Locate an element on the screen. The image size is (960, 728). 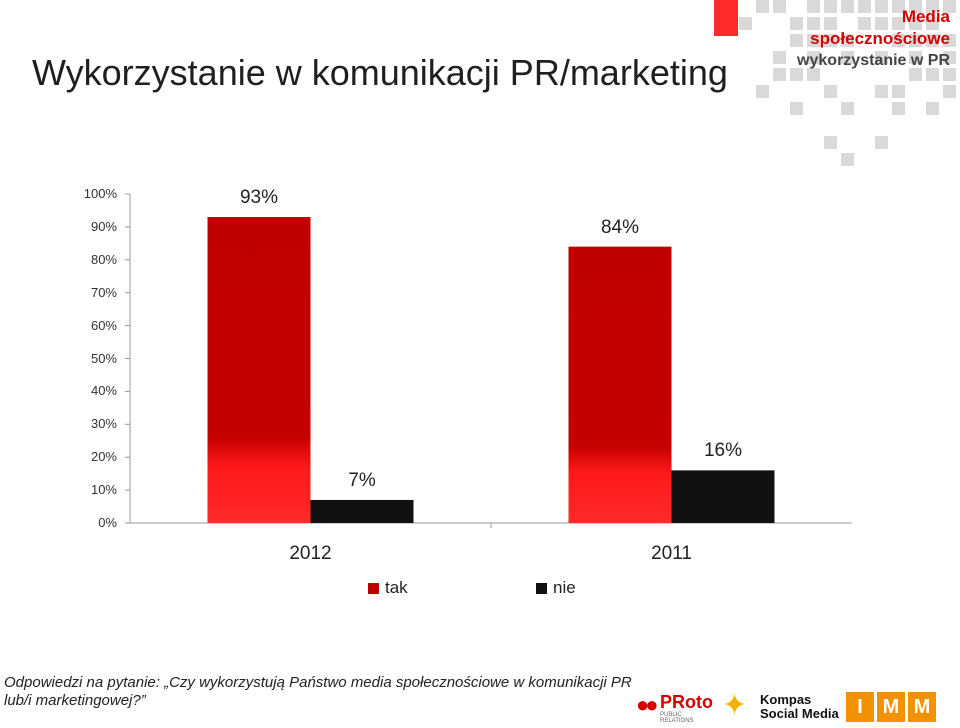
proto-logo: ●● PRoto PUBLIC RELATIONS is located at coordinates (674, 707).